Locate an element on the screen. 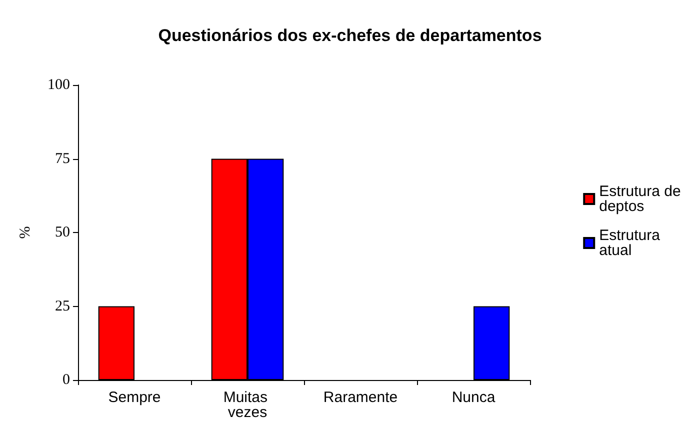 The image size is (700, 442). legend-label: Estrutura atual is located at coordinates (631, 243).